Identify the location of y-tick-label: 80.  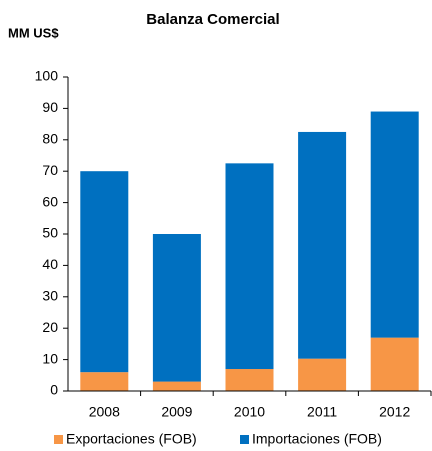
(50, 139).